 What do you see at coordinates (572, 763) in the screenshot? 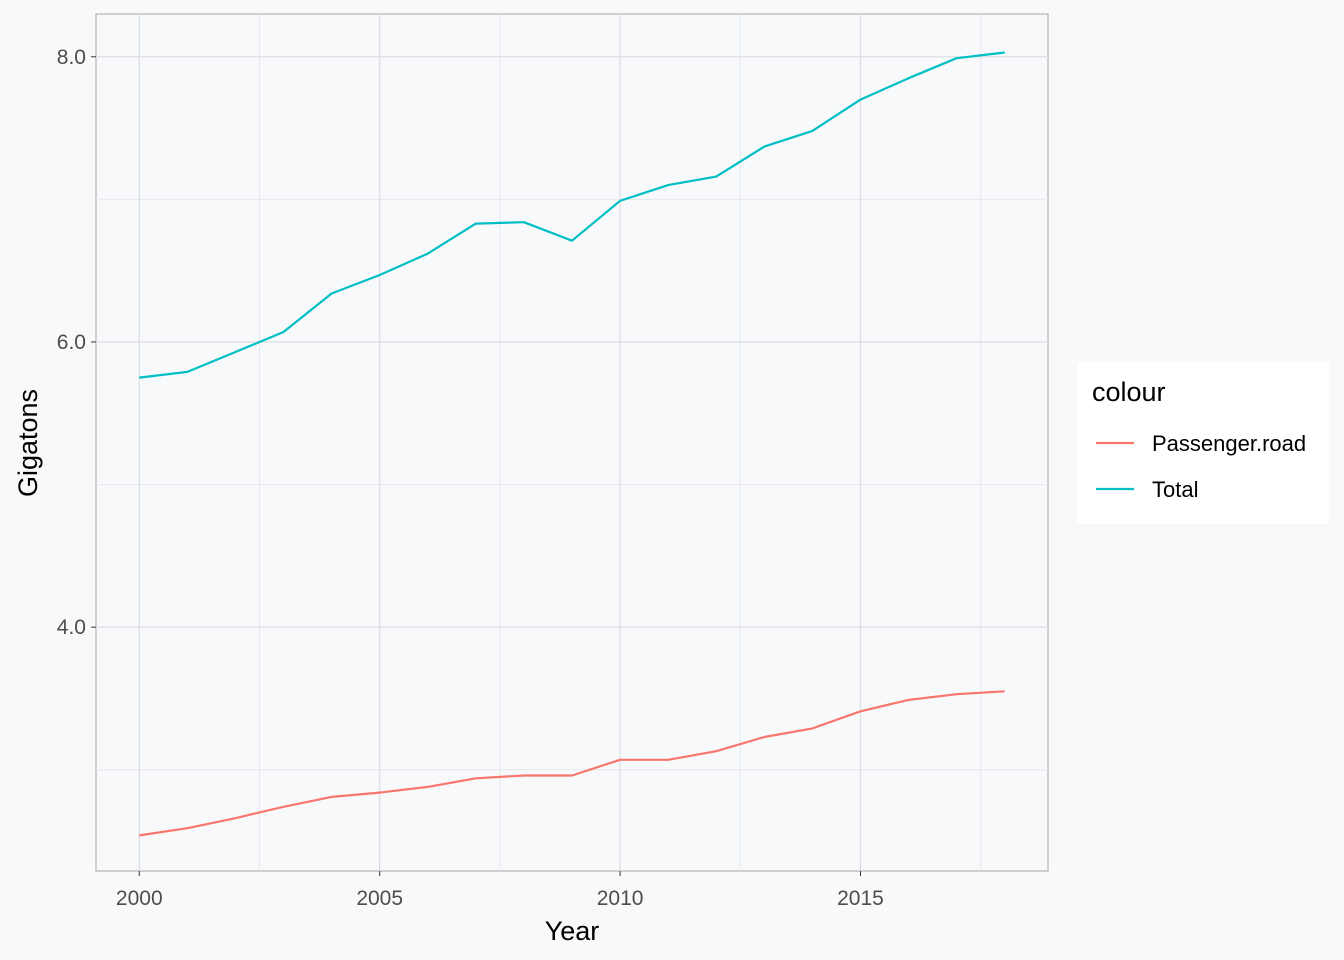
I see `series-line-passenger-road` at bounding box center [572, 763].